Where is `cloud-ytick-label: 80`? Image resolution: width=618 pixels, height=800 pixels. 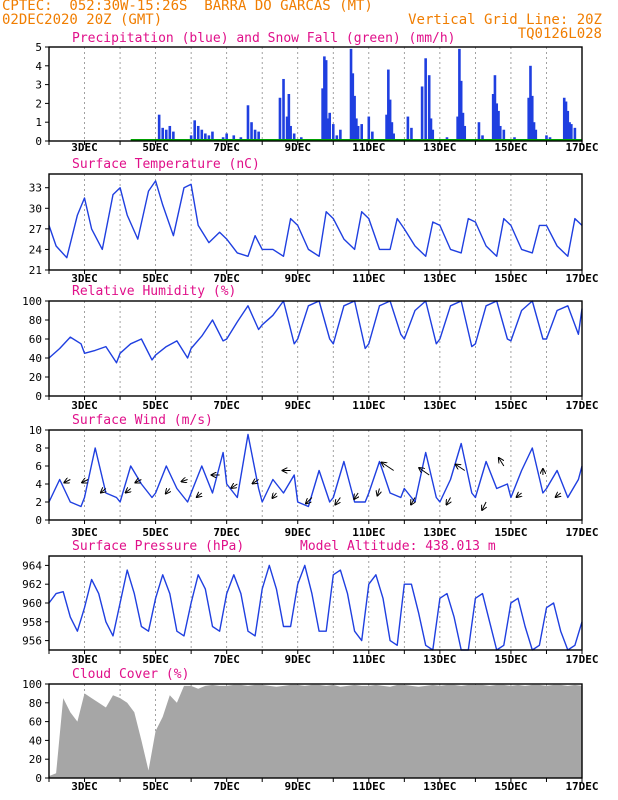 cloud-ytick-label: 80 is located at coordinates (35, 703).